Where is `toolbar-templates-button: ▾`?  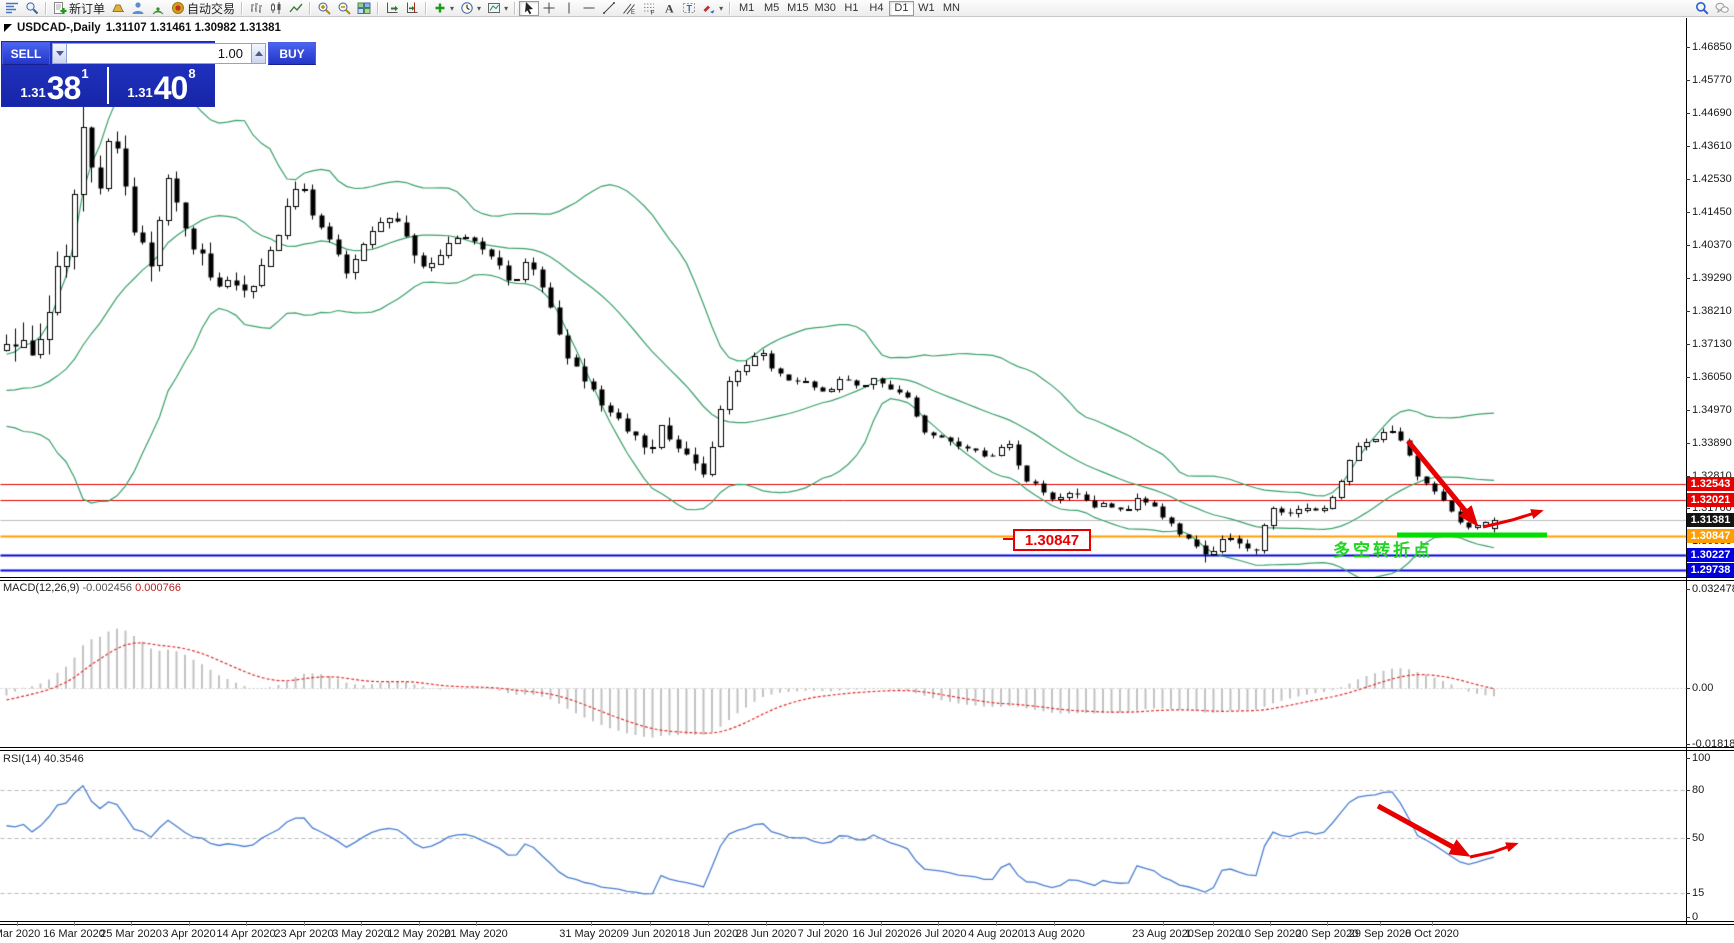 toolbar-templates-button: ▾ is located at coordinates (497, 8).